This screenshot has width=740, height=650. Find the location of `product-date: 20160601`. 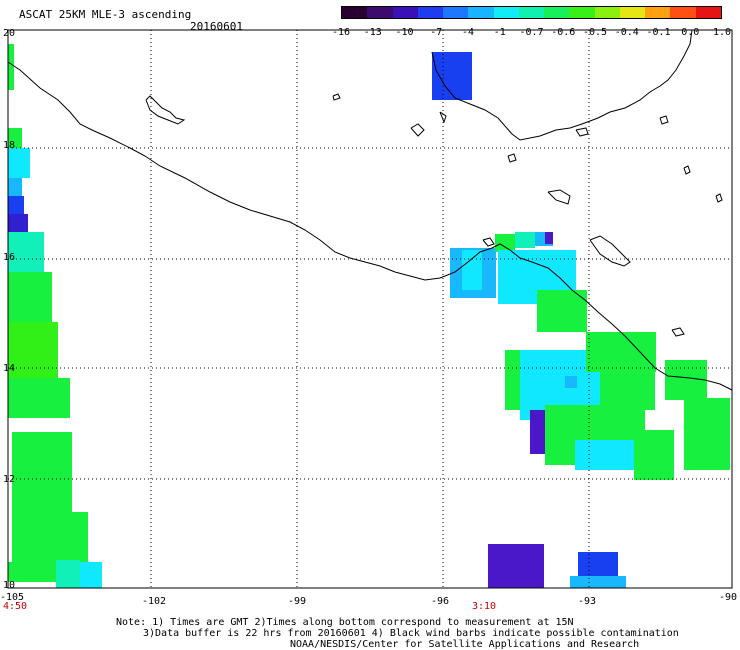

product-date: 20160601 is located at coordinates (216, 26).